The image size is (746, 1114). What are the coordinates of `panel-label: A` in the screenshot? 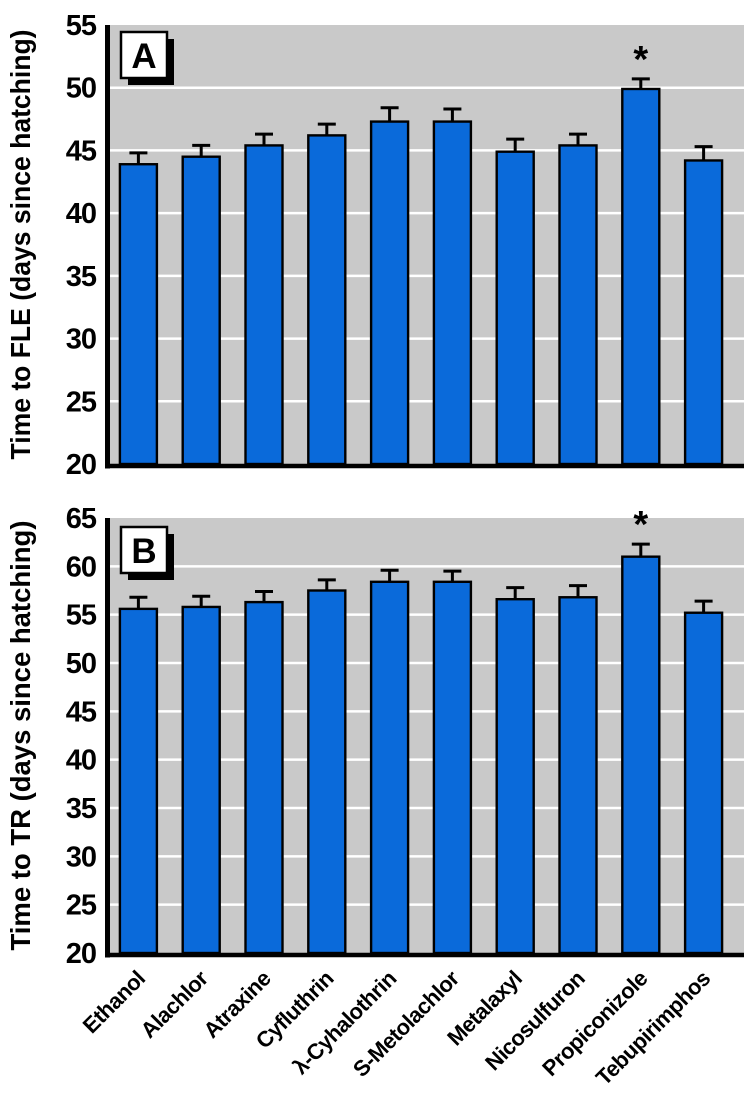 It's located at (143, 56).